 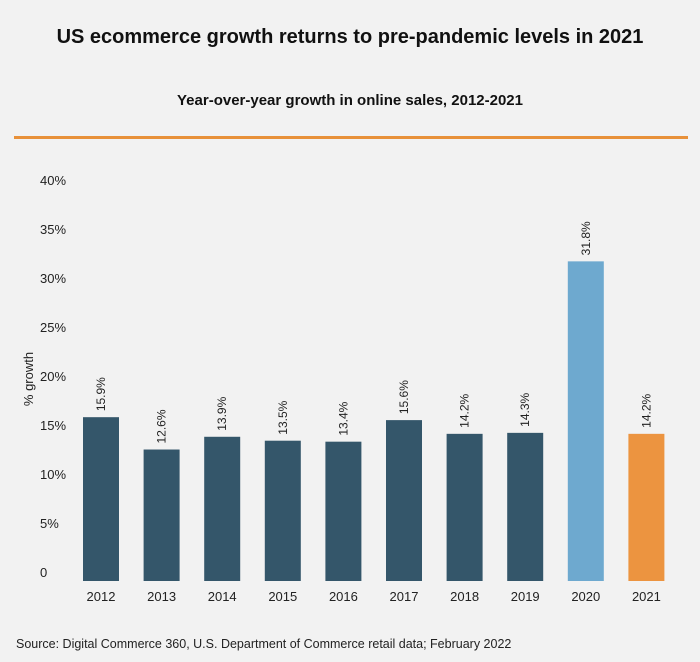 What do you see at coordinates (101, 499) in the screenshot?
I see `bar-2012` at bounding box center [101, 499].